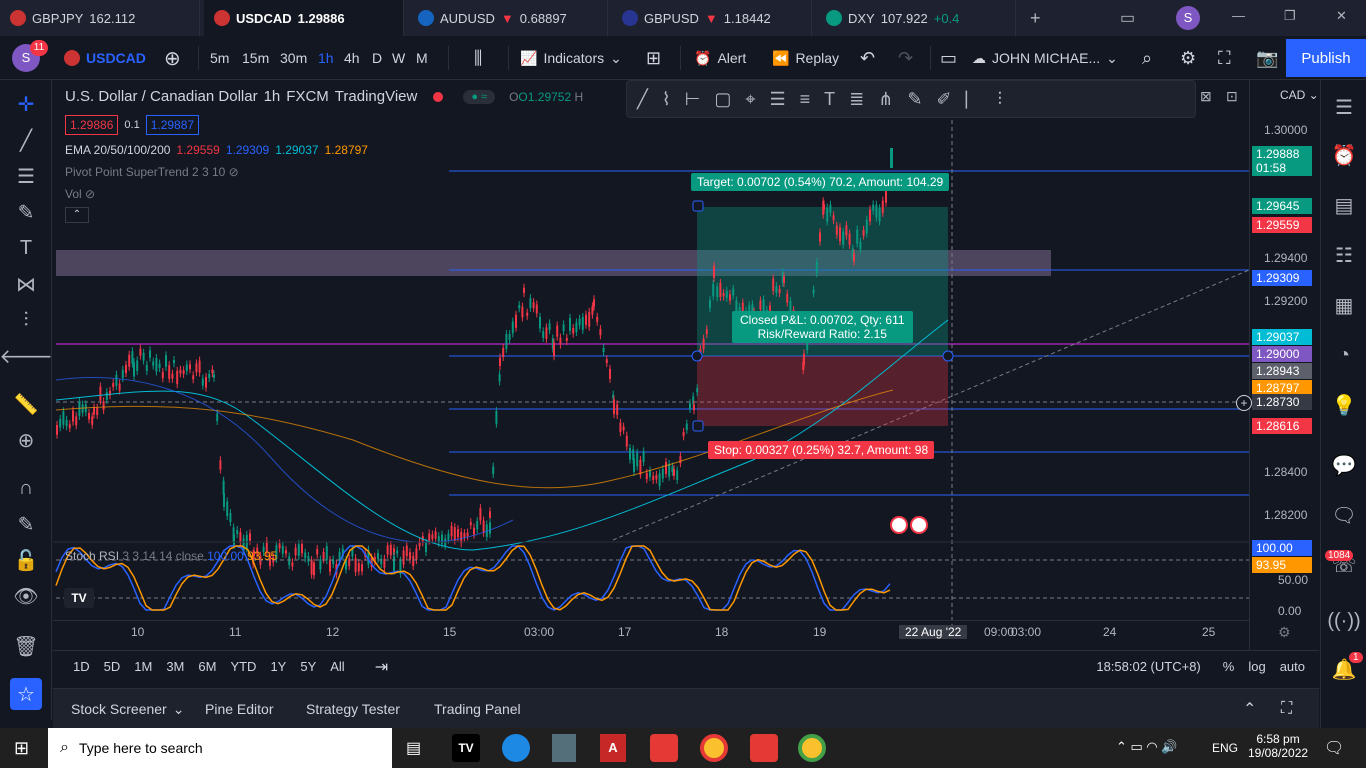 Image resolution: width=1366 pixels, height=768 pixels. I want to click on range-5y: 5Y, so click(308, 666).